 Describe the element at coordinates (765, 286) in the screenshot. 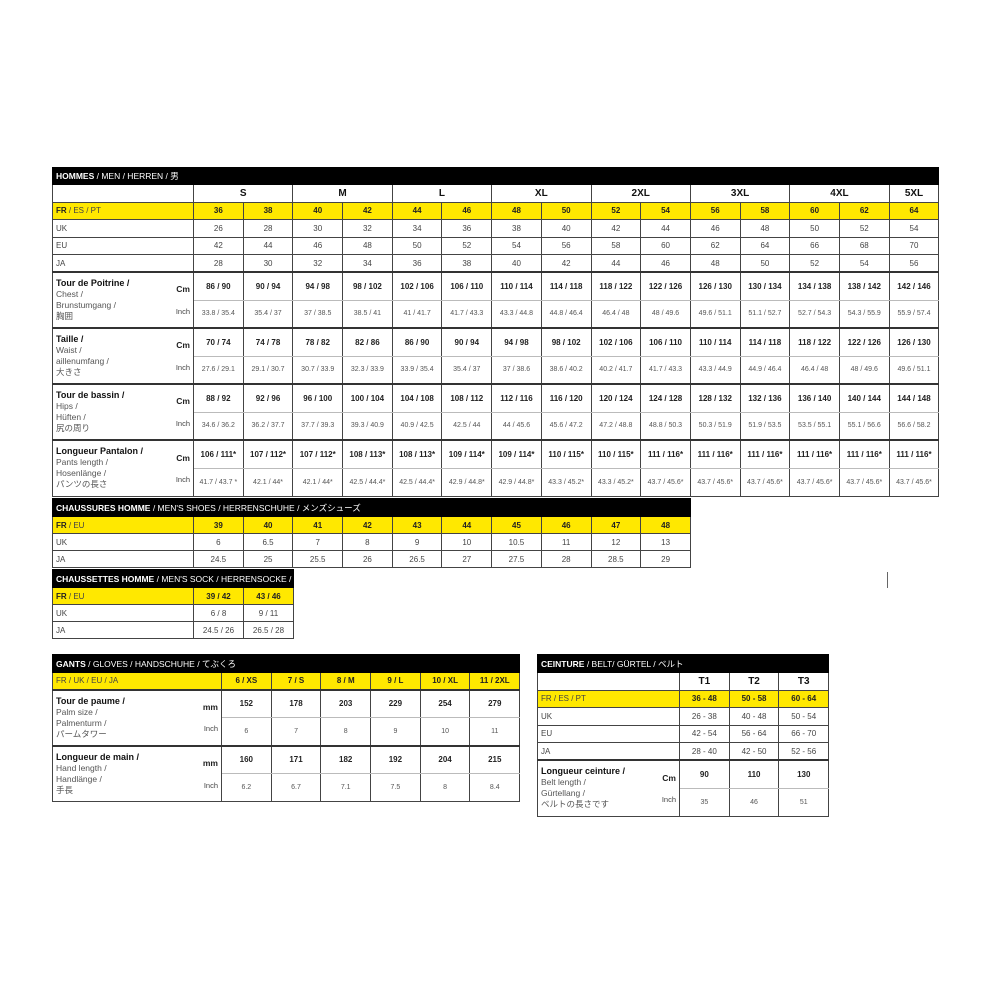

I see `measure-cell: 130 / 134` at that location.